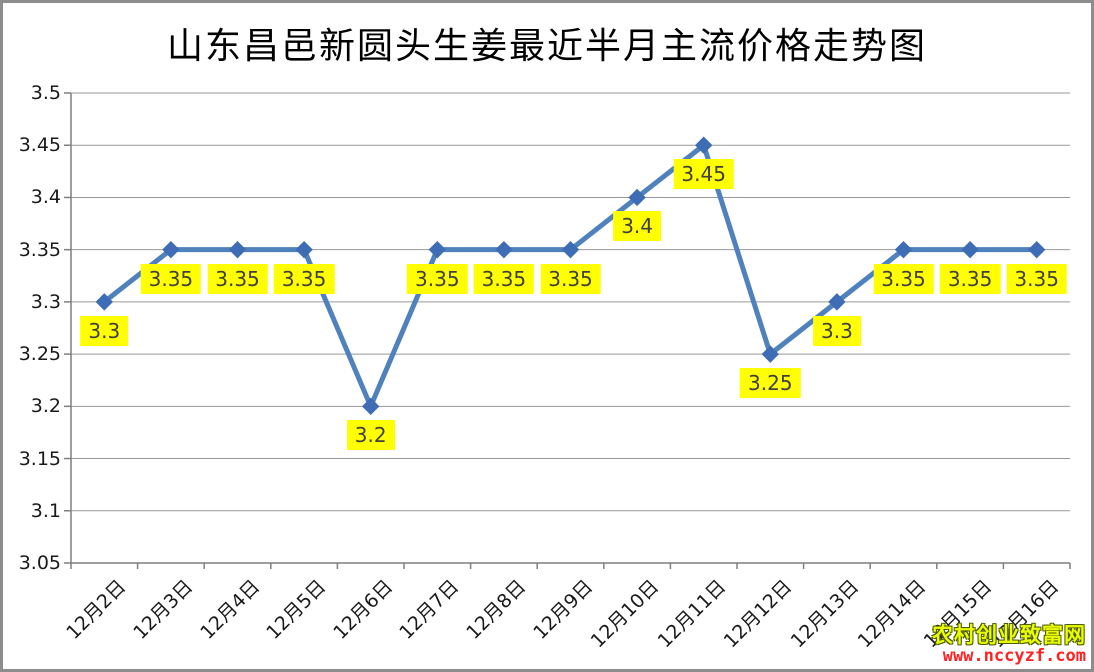  Describe the element at coordinates (1009, 635) in the screenshot. I see `watermark-site-name: 农村创业致富网` at that location.